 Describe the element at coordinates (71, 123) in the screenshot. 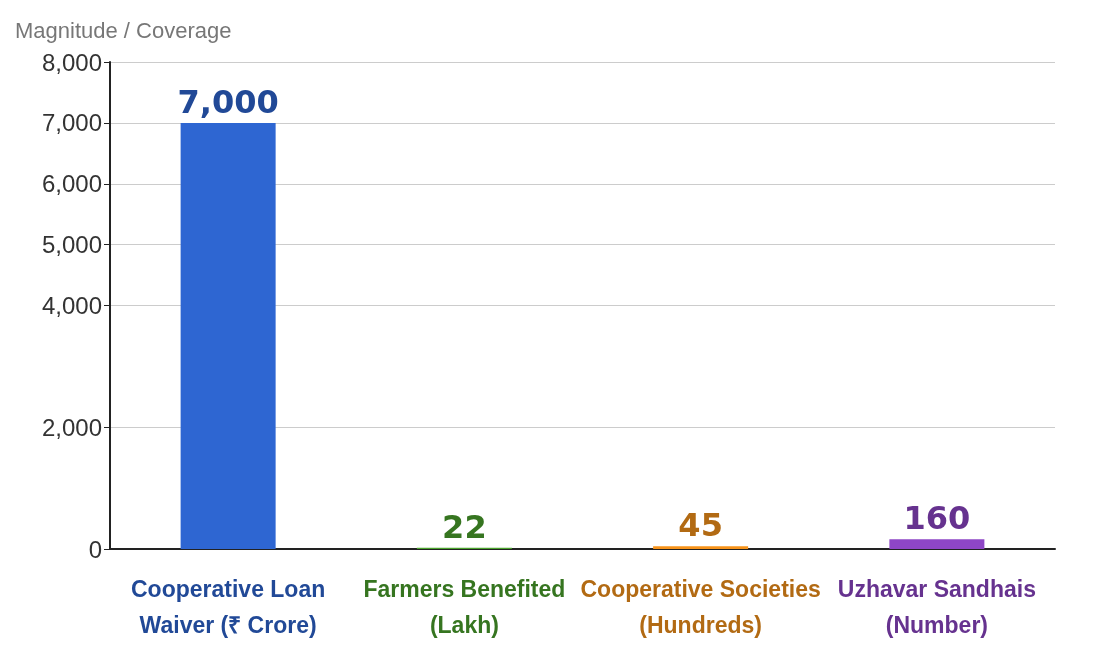

I see `y-tick-label: 7,000` at that location.